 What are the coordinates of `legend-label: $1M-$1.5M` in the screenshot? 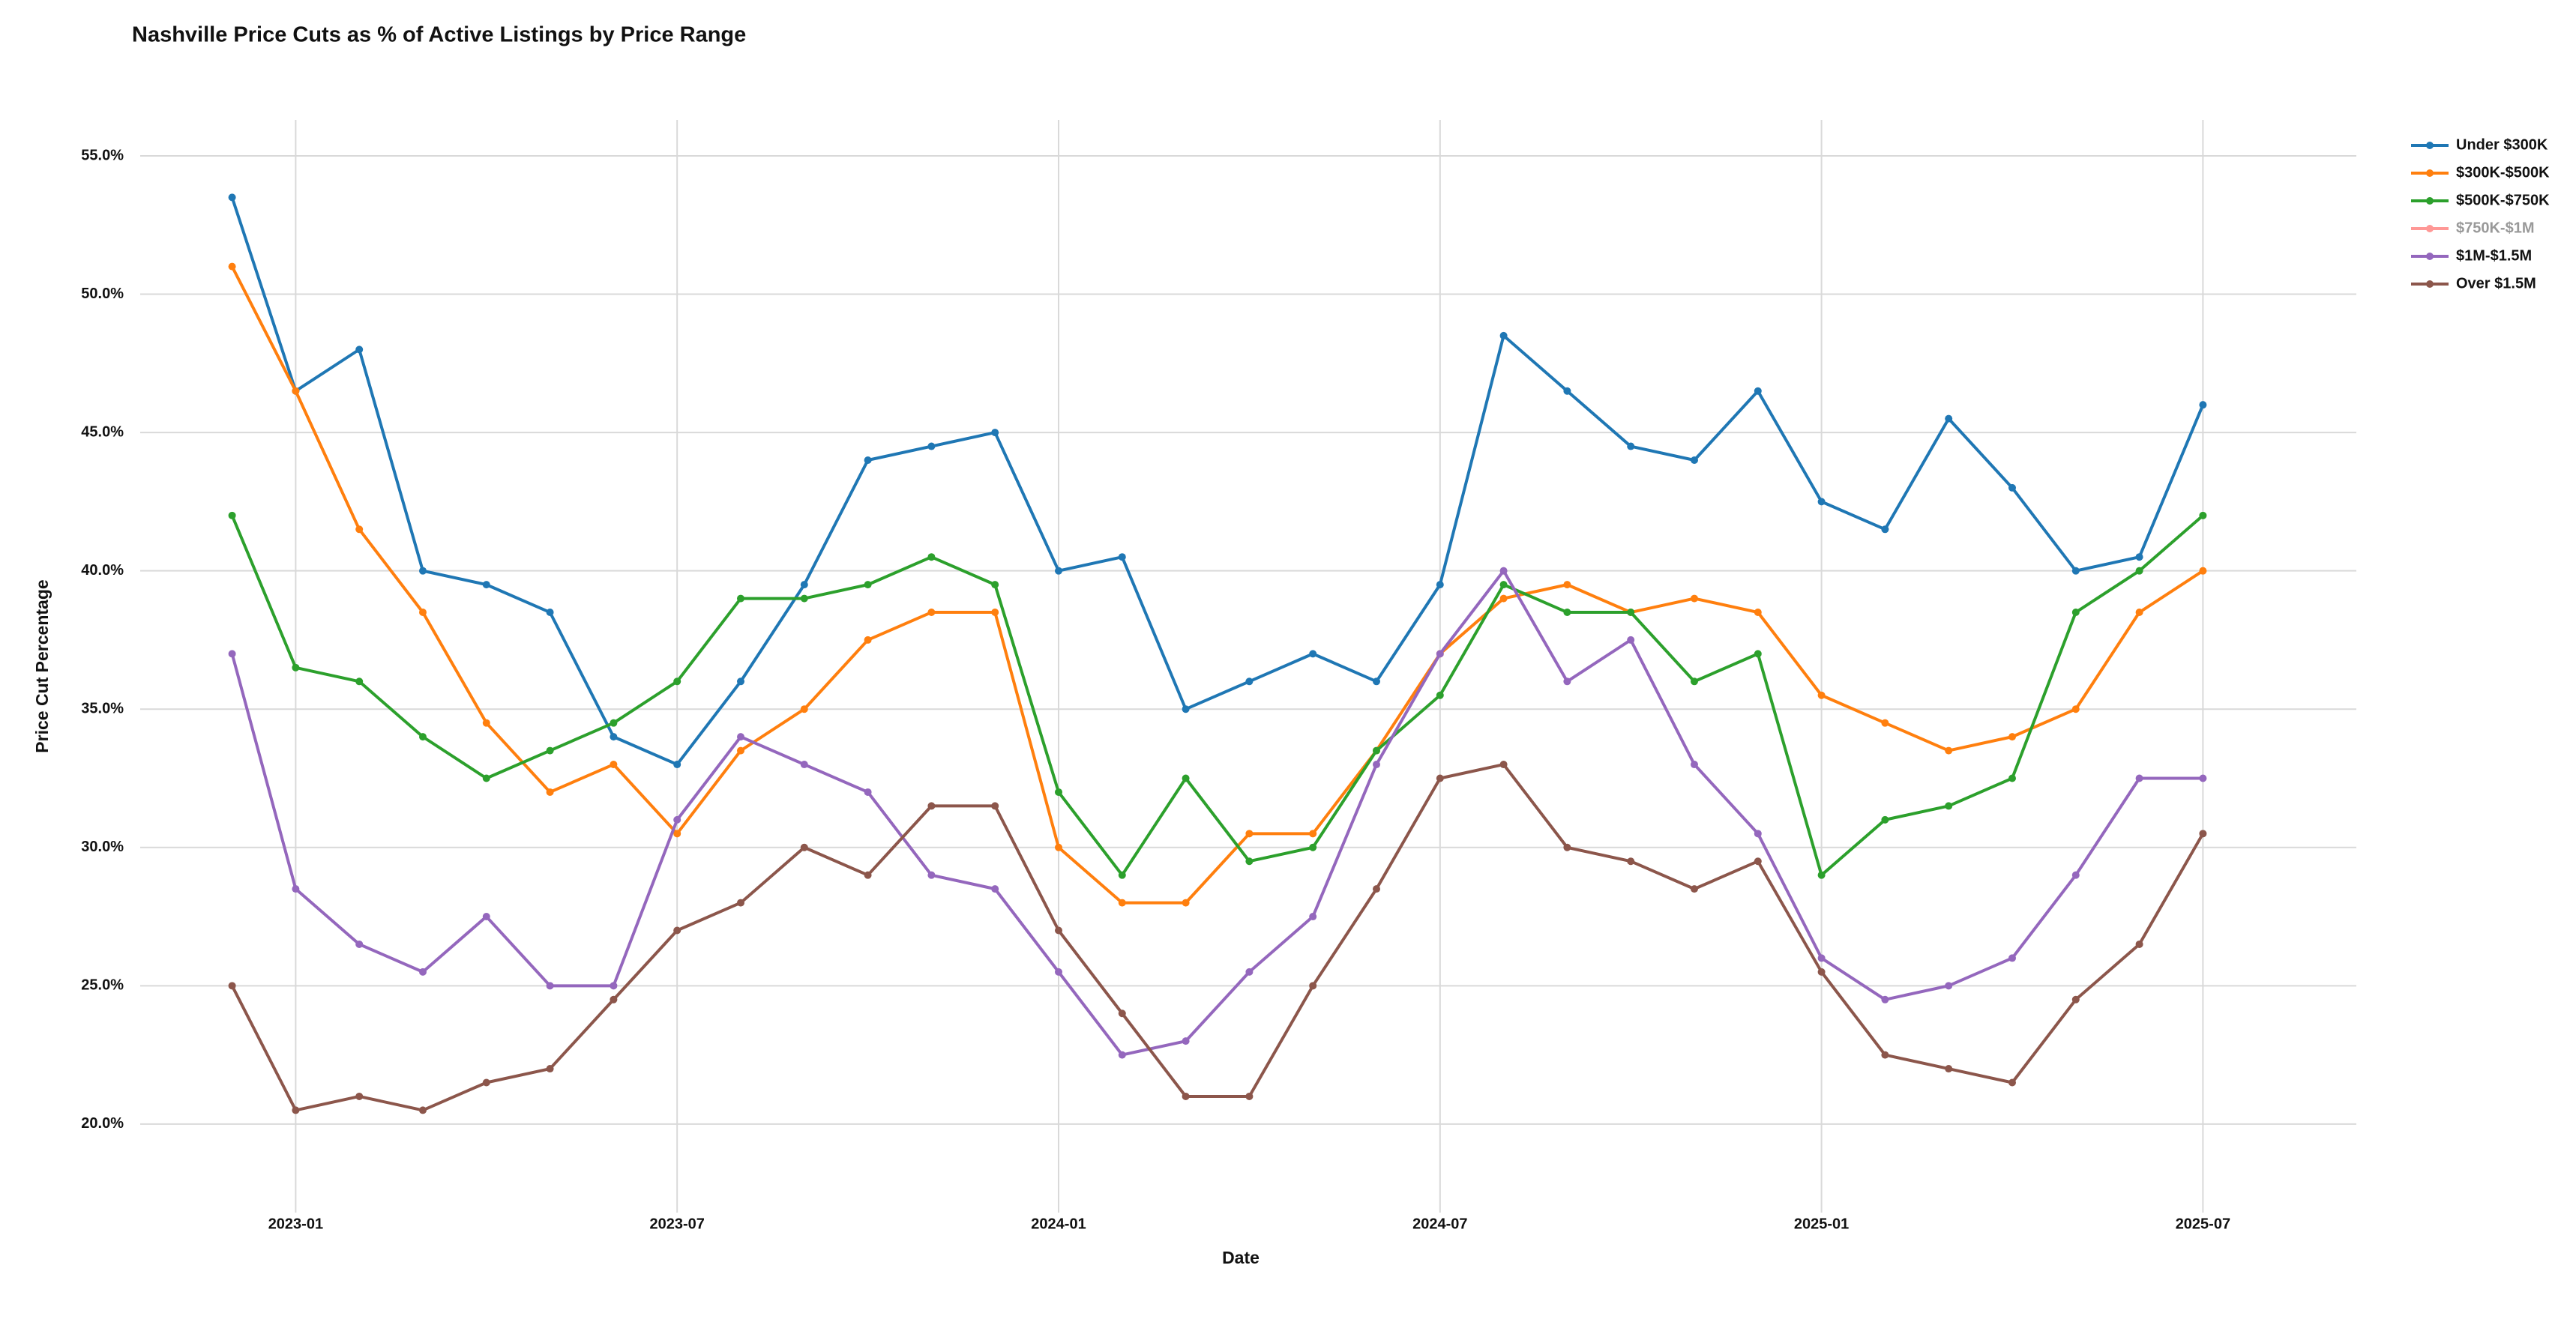 It's located at (2494, 256).